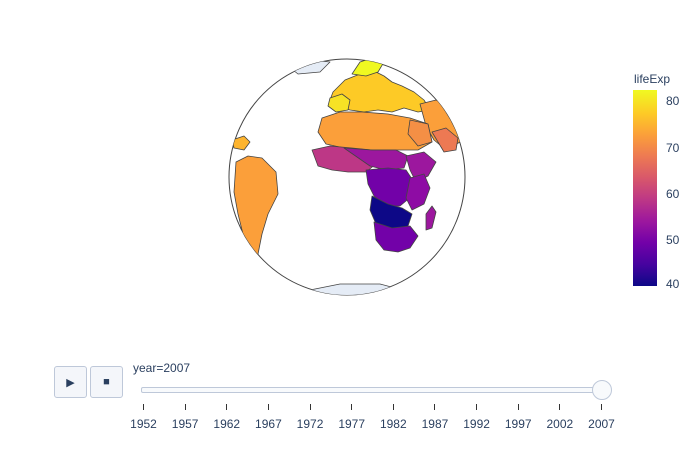  I want to click on region-iberia, so click(339, 103).